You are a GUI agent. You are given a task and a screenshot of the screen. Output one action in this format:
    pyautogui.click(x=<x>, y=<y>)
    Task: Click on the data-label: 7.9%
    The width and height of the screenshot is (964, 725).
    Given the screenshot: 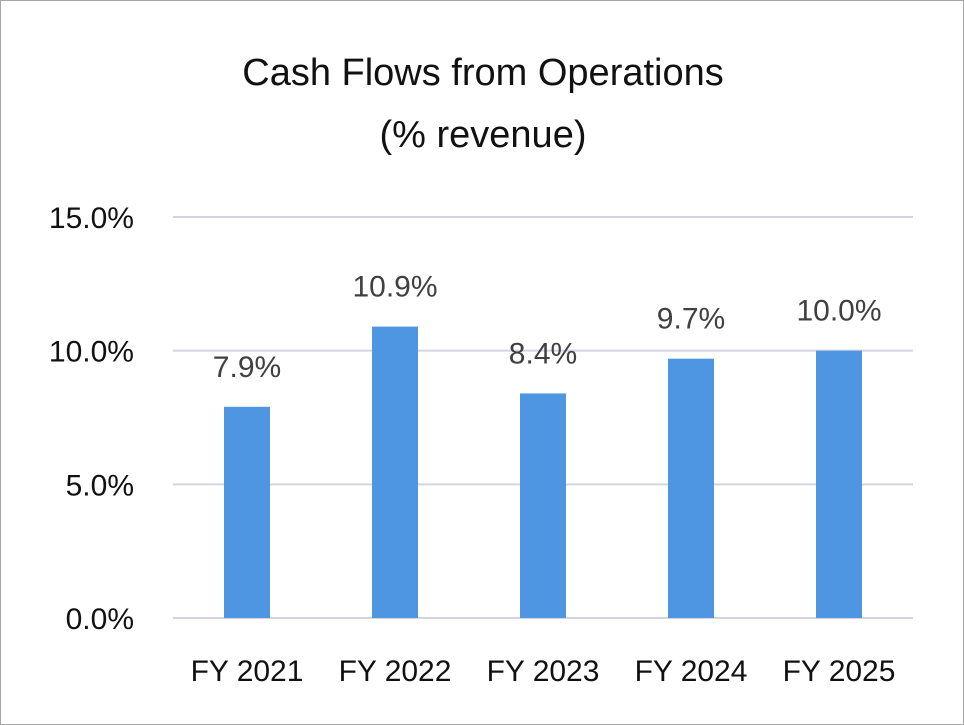 What is the action you would take?
    pyautogui.click(x=247, y=367)
    